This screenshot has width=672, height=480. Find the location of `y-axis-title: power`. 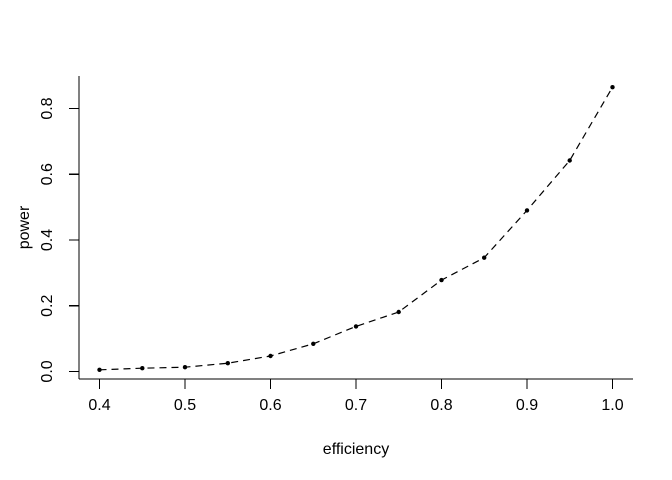

y-axis-title: power is located at coordinates (24, 227).